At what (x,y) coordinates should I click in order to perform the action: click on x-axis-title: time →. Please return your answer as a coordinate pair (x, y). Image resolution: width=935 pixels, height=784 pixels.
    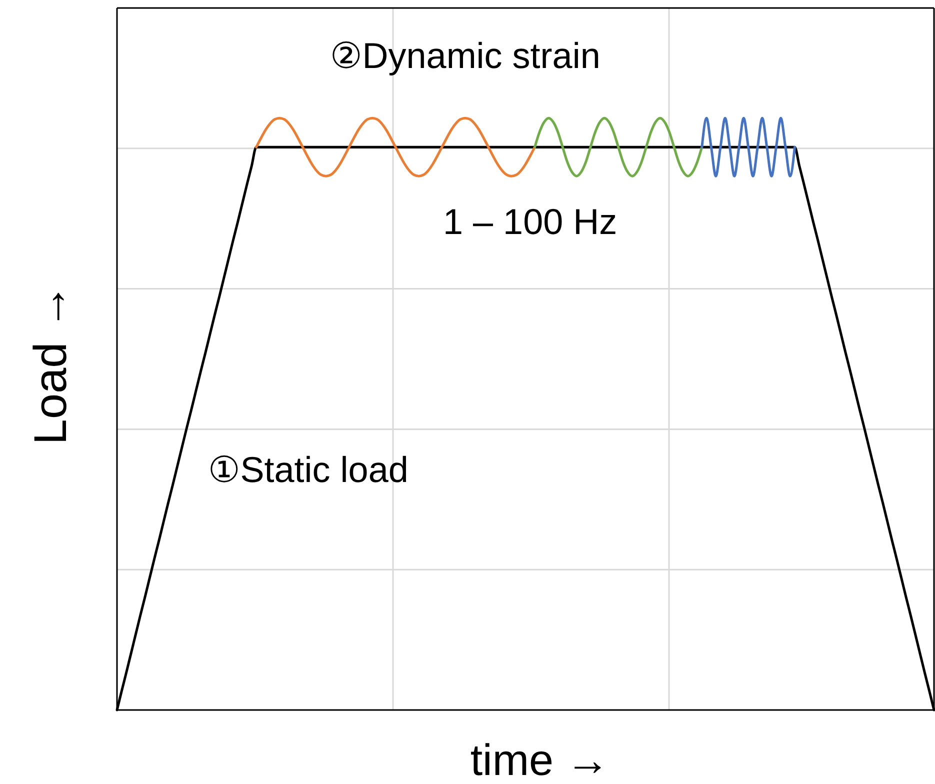
    Looking at the image, I should click on (540, 760).